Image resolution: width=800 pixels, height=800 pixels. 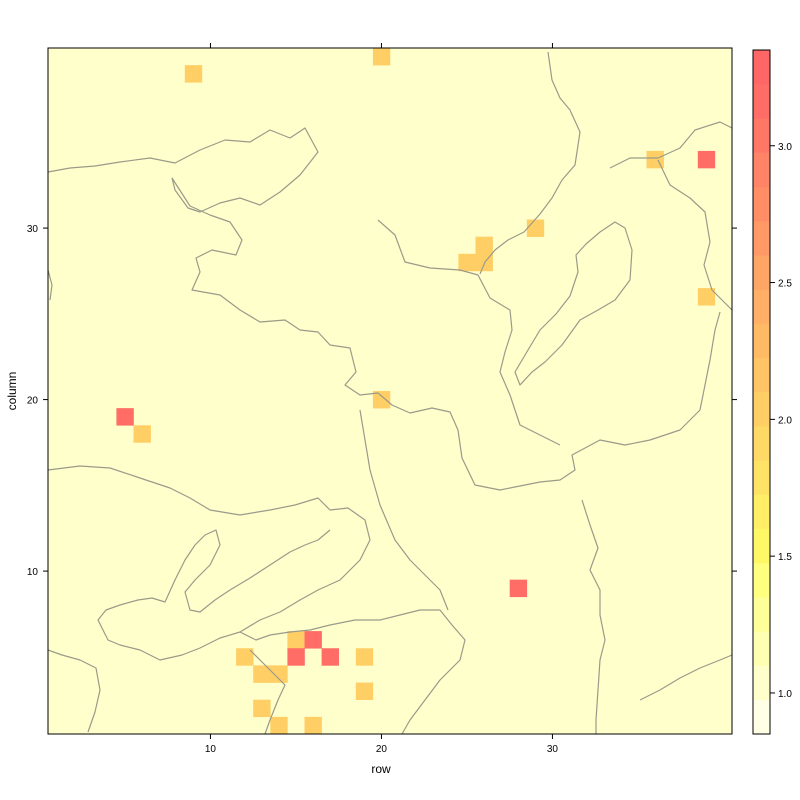 I want to click on y-axis-label: column, so click(x=12, y=391).